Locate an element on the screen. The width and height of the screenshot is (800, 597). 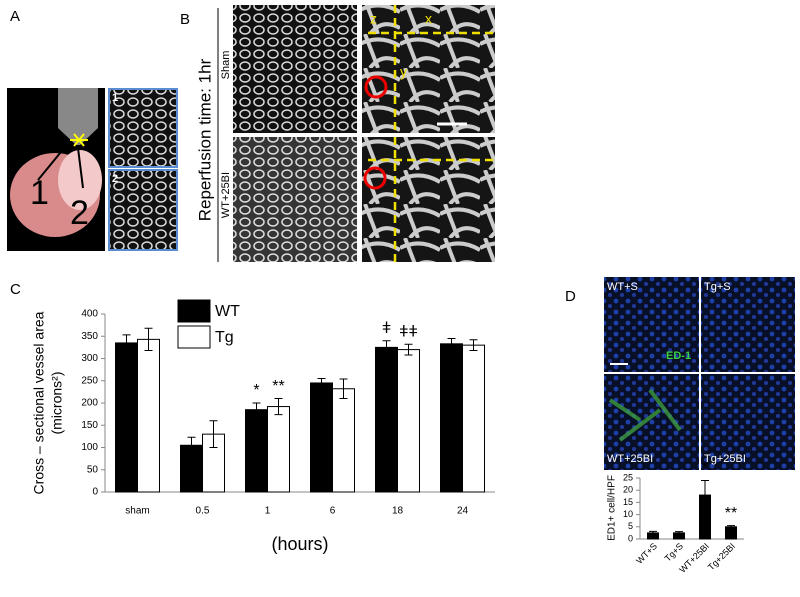
panel-label: A is located at coordinates (15, 16).